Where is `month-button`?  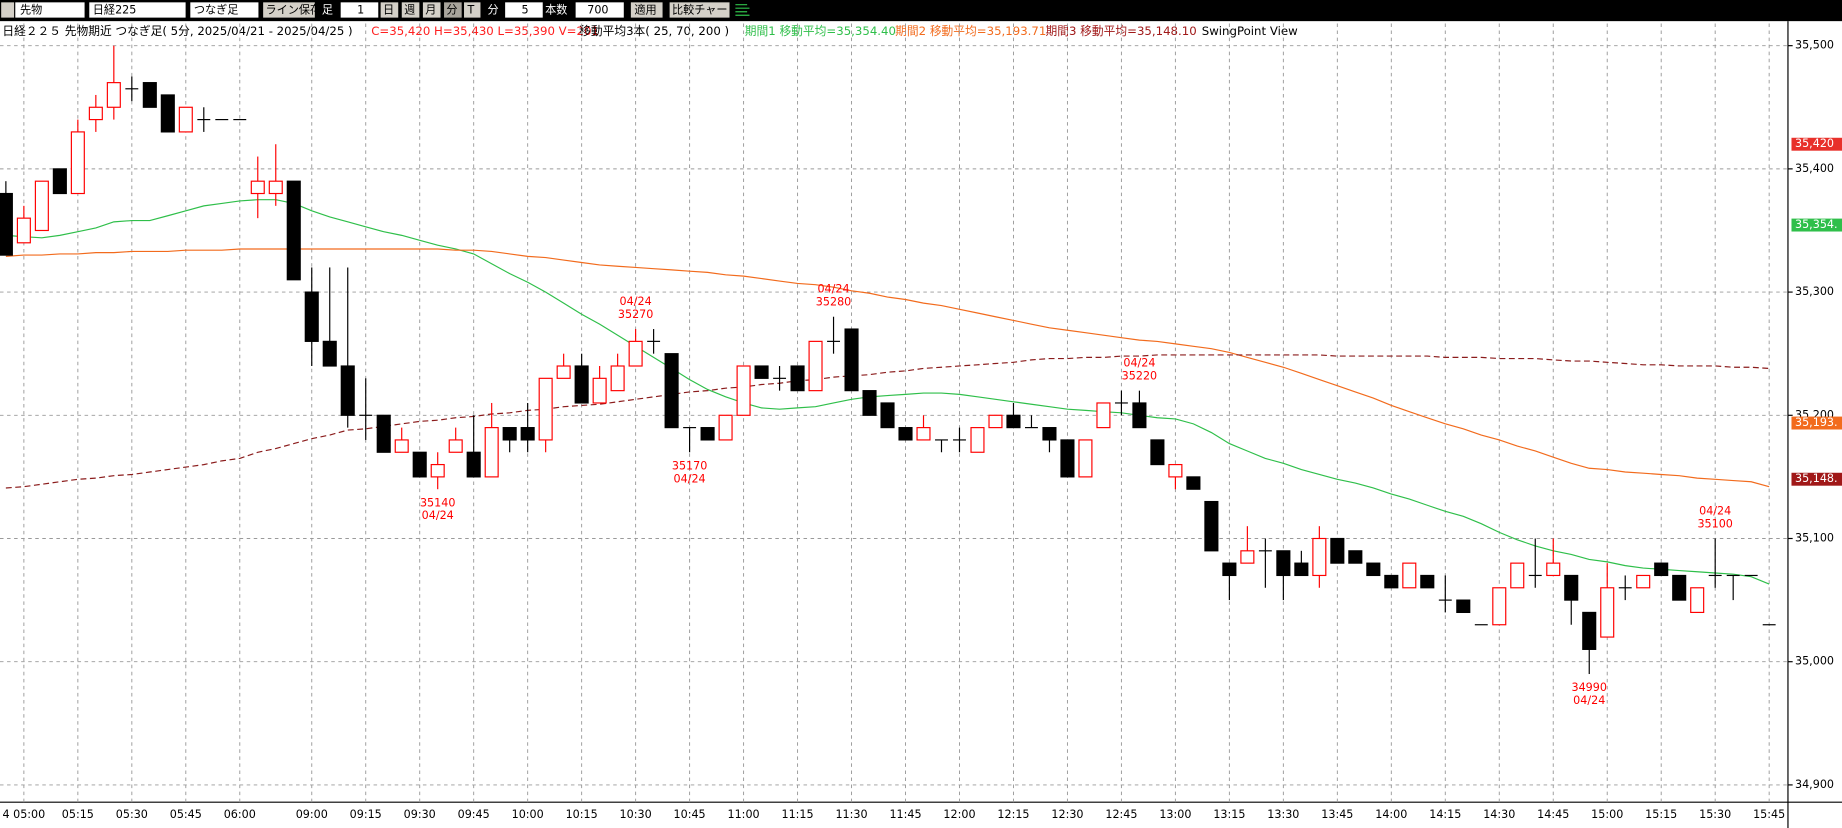 month-button is located at coordinates (431, 10).